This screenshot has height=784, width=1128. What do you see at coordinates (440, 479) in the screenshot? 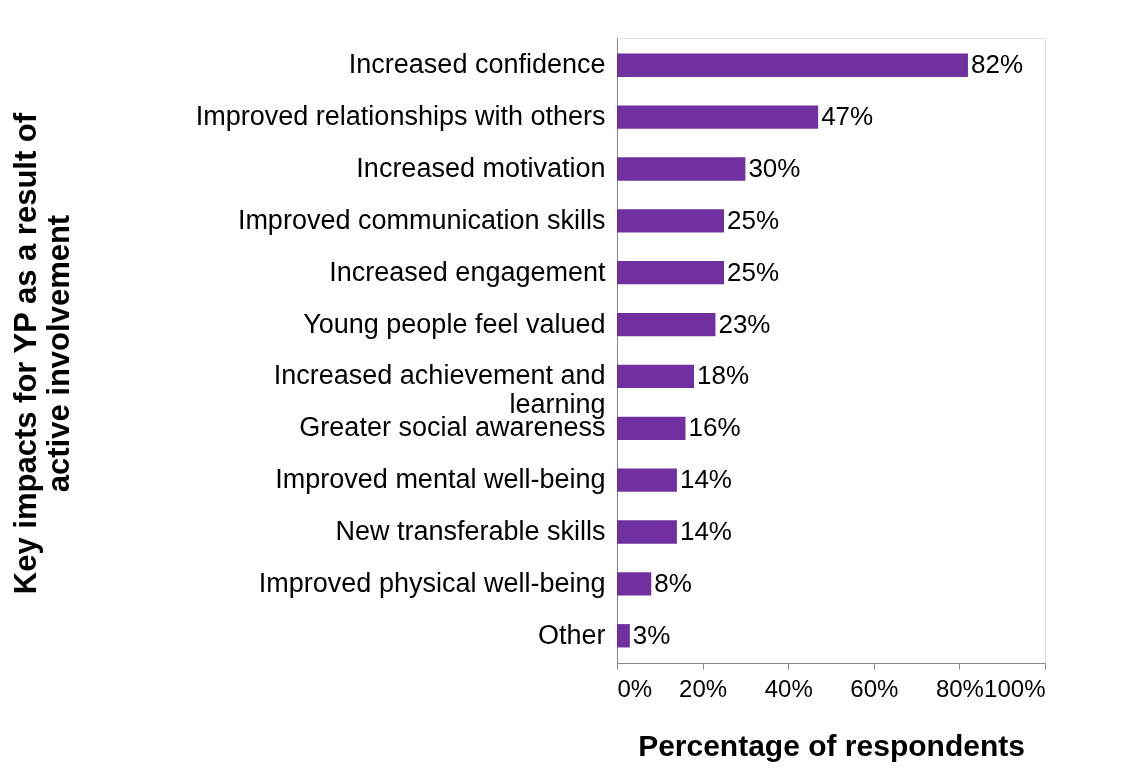
I see `y-tick-label: Improved mental well-being` at bounding box center [440, 479].